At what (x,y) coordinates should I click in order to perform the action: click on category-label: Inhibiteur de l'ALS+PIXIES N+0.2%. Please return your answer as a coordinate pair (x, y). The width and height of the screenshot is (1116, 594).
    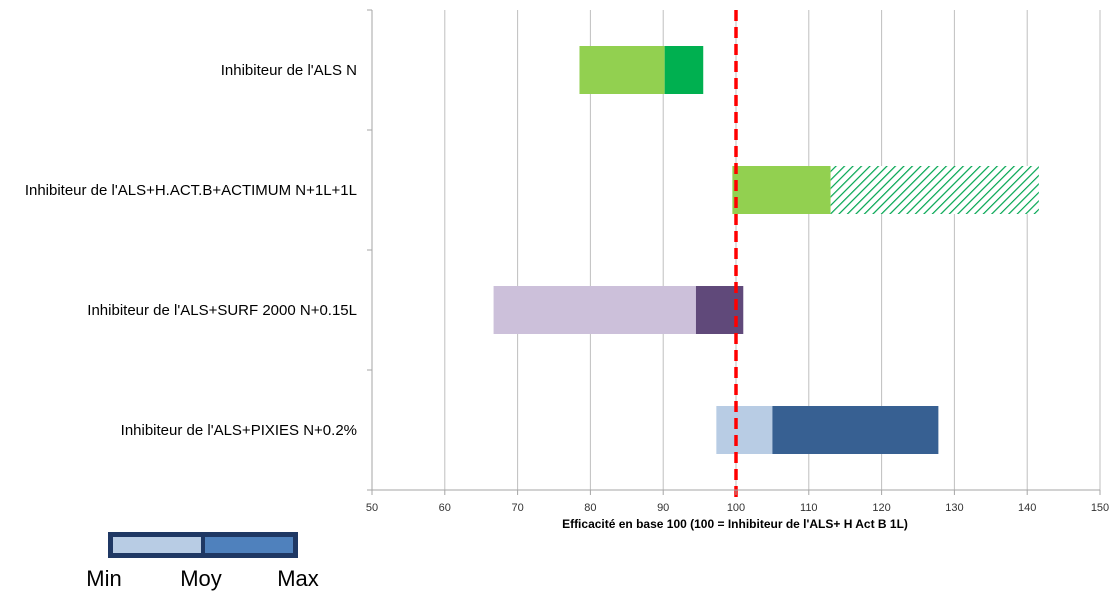
    Looking at the image, I should click on (239, 430).